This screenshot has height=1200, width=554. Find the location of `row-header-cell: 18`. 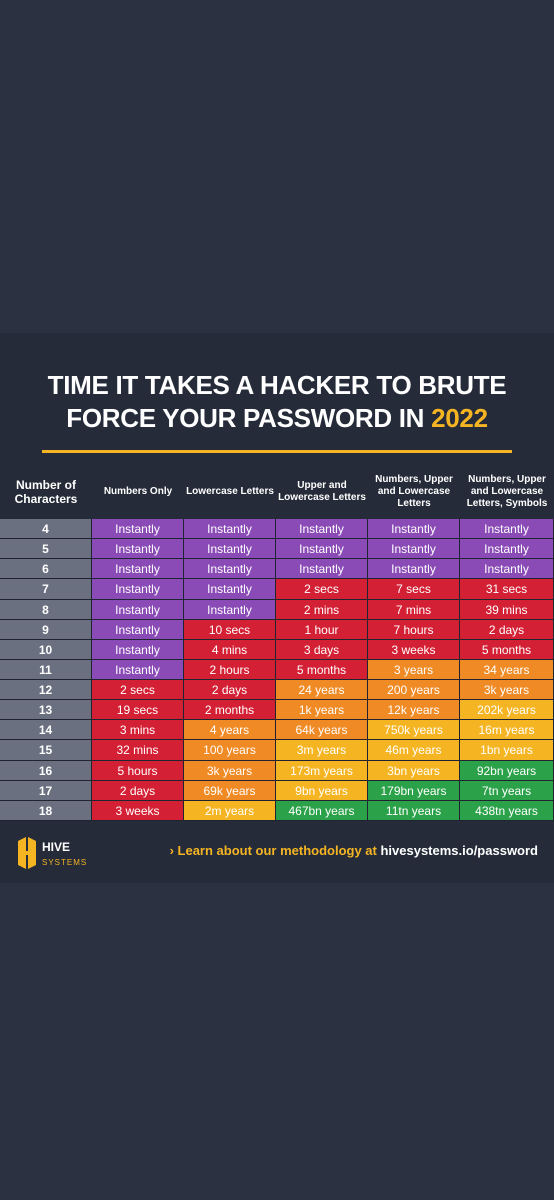

row-header-cell: 18 is located at coordinates (46, 811).